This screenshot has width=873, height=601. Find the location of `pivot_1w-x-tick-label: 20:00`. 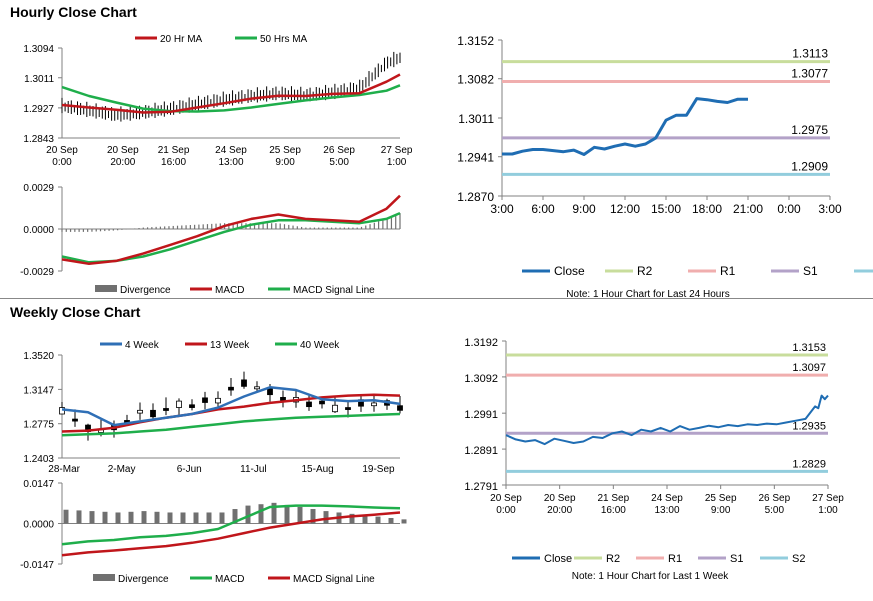

pivot_1w-x-tick-label: 20:00 is located at coordinates (559, 510).